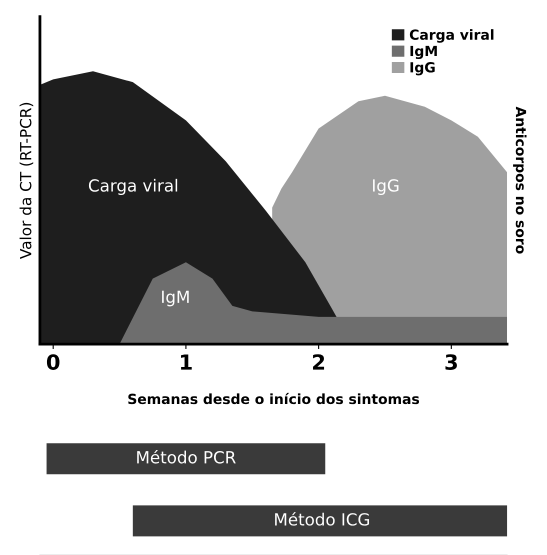 Image resolution: width=547 pixels, height=555 pixels. I want to click on annotation: Carga viral, so click(133, 186).